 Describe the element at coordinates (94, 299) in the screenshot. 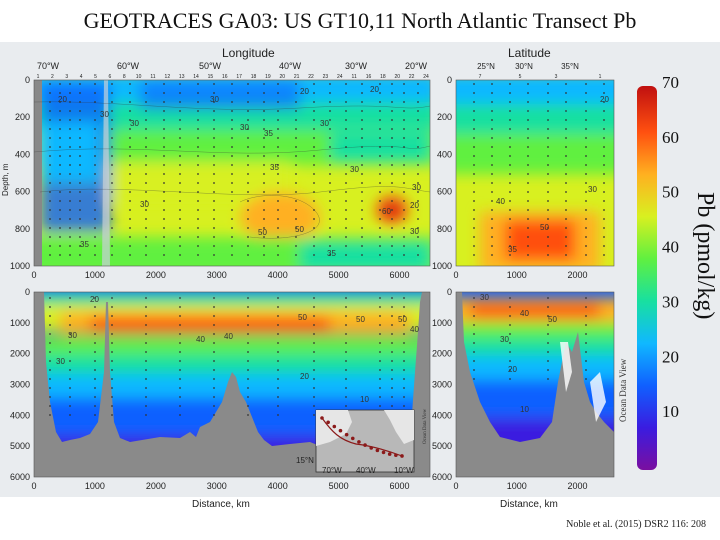

I see `contour-label: 20` at that location.